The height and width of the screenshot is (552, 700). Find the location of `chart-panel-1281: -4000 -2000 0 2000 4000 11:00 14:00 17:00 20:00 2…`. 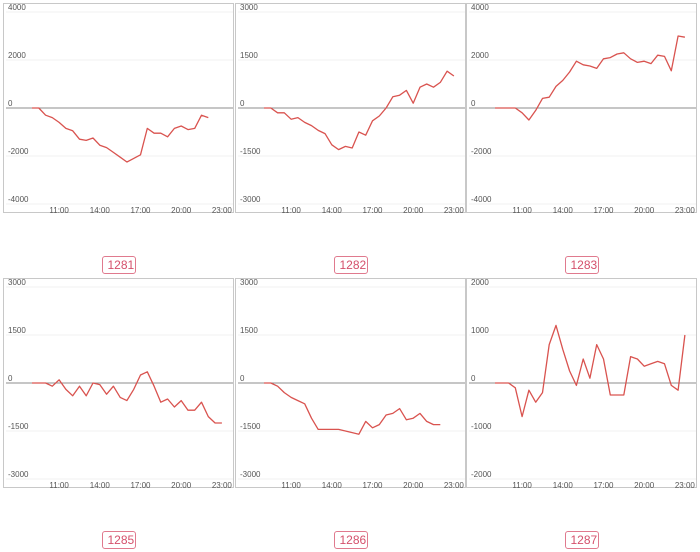

chart-panel-1281: -4000 -2000 0 2000 4000 11:00 14:00 17:00 20:00 2… is located at coordinates (118, 109).